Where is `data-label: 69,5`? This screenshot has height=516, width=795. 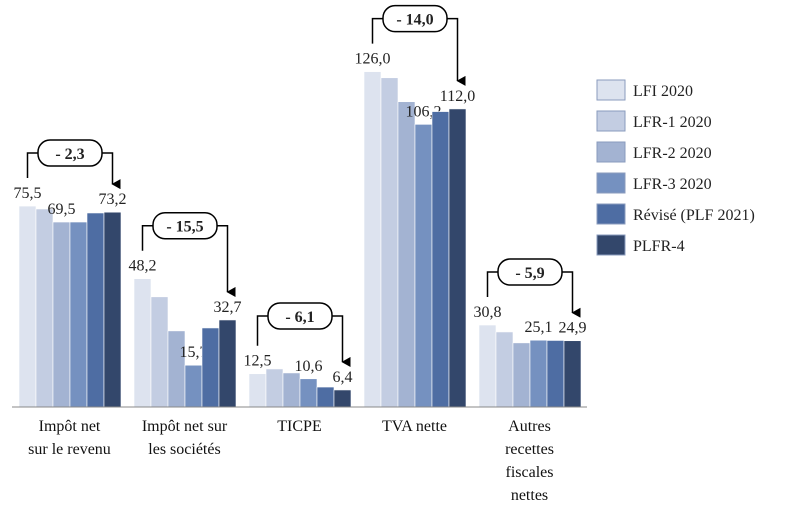 data-label: 69,5 is located at coordinates (62, 209).